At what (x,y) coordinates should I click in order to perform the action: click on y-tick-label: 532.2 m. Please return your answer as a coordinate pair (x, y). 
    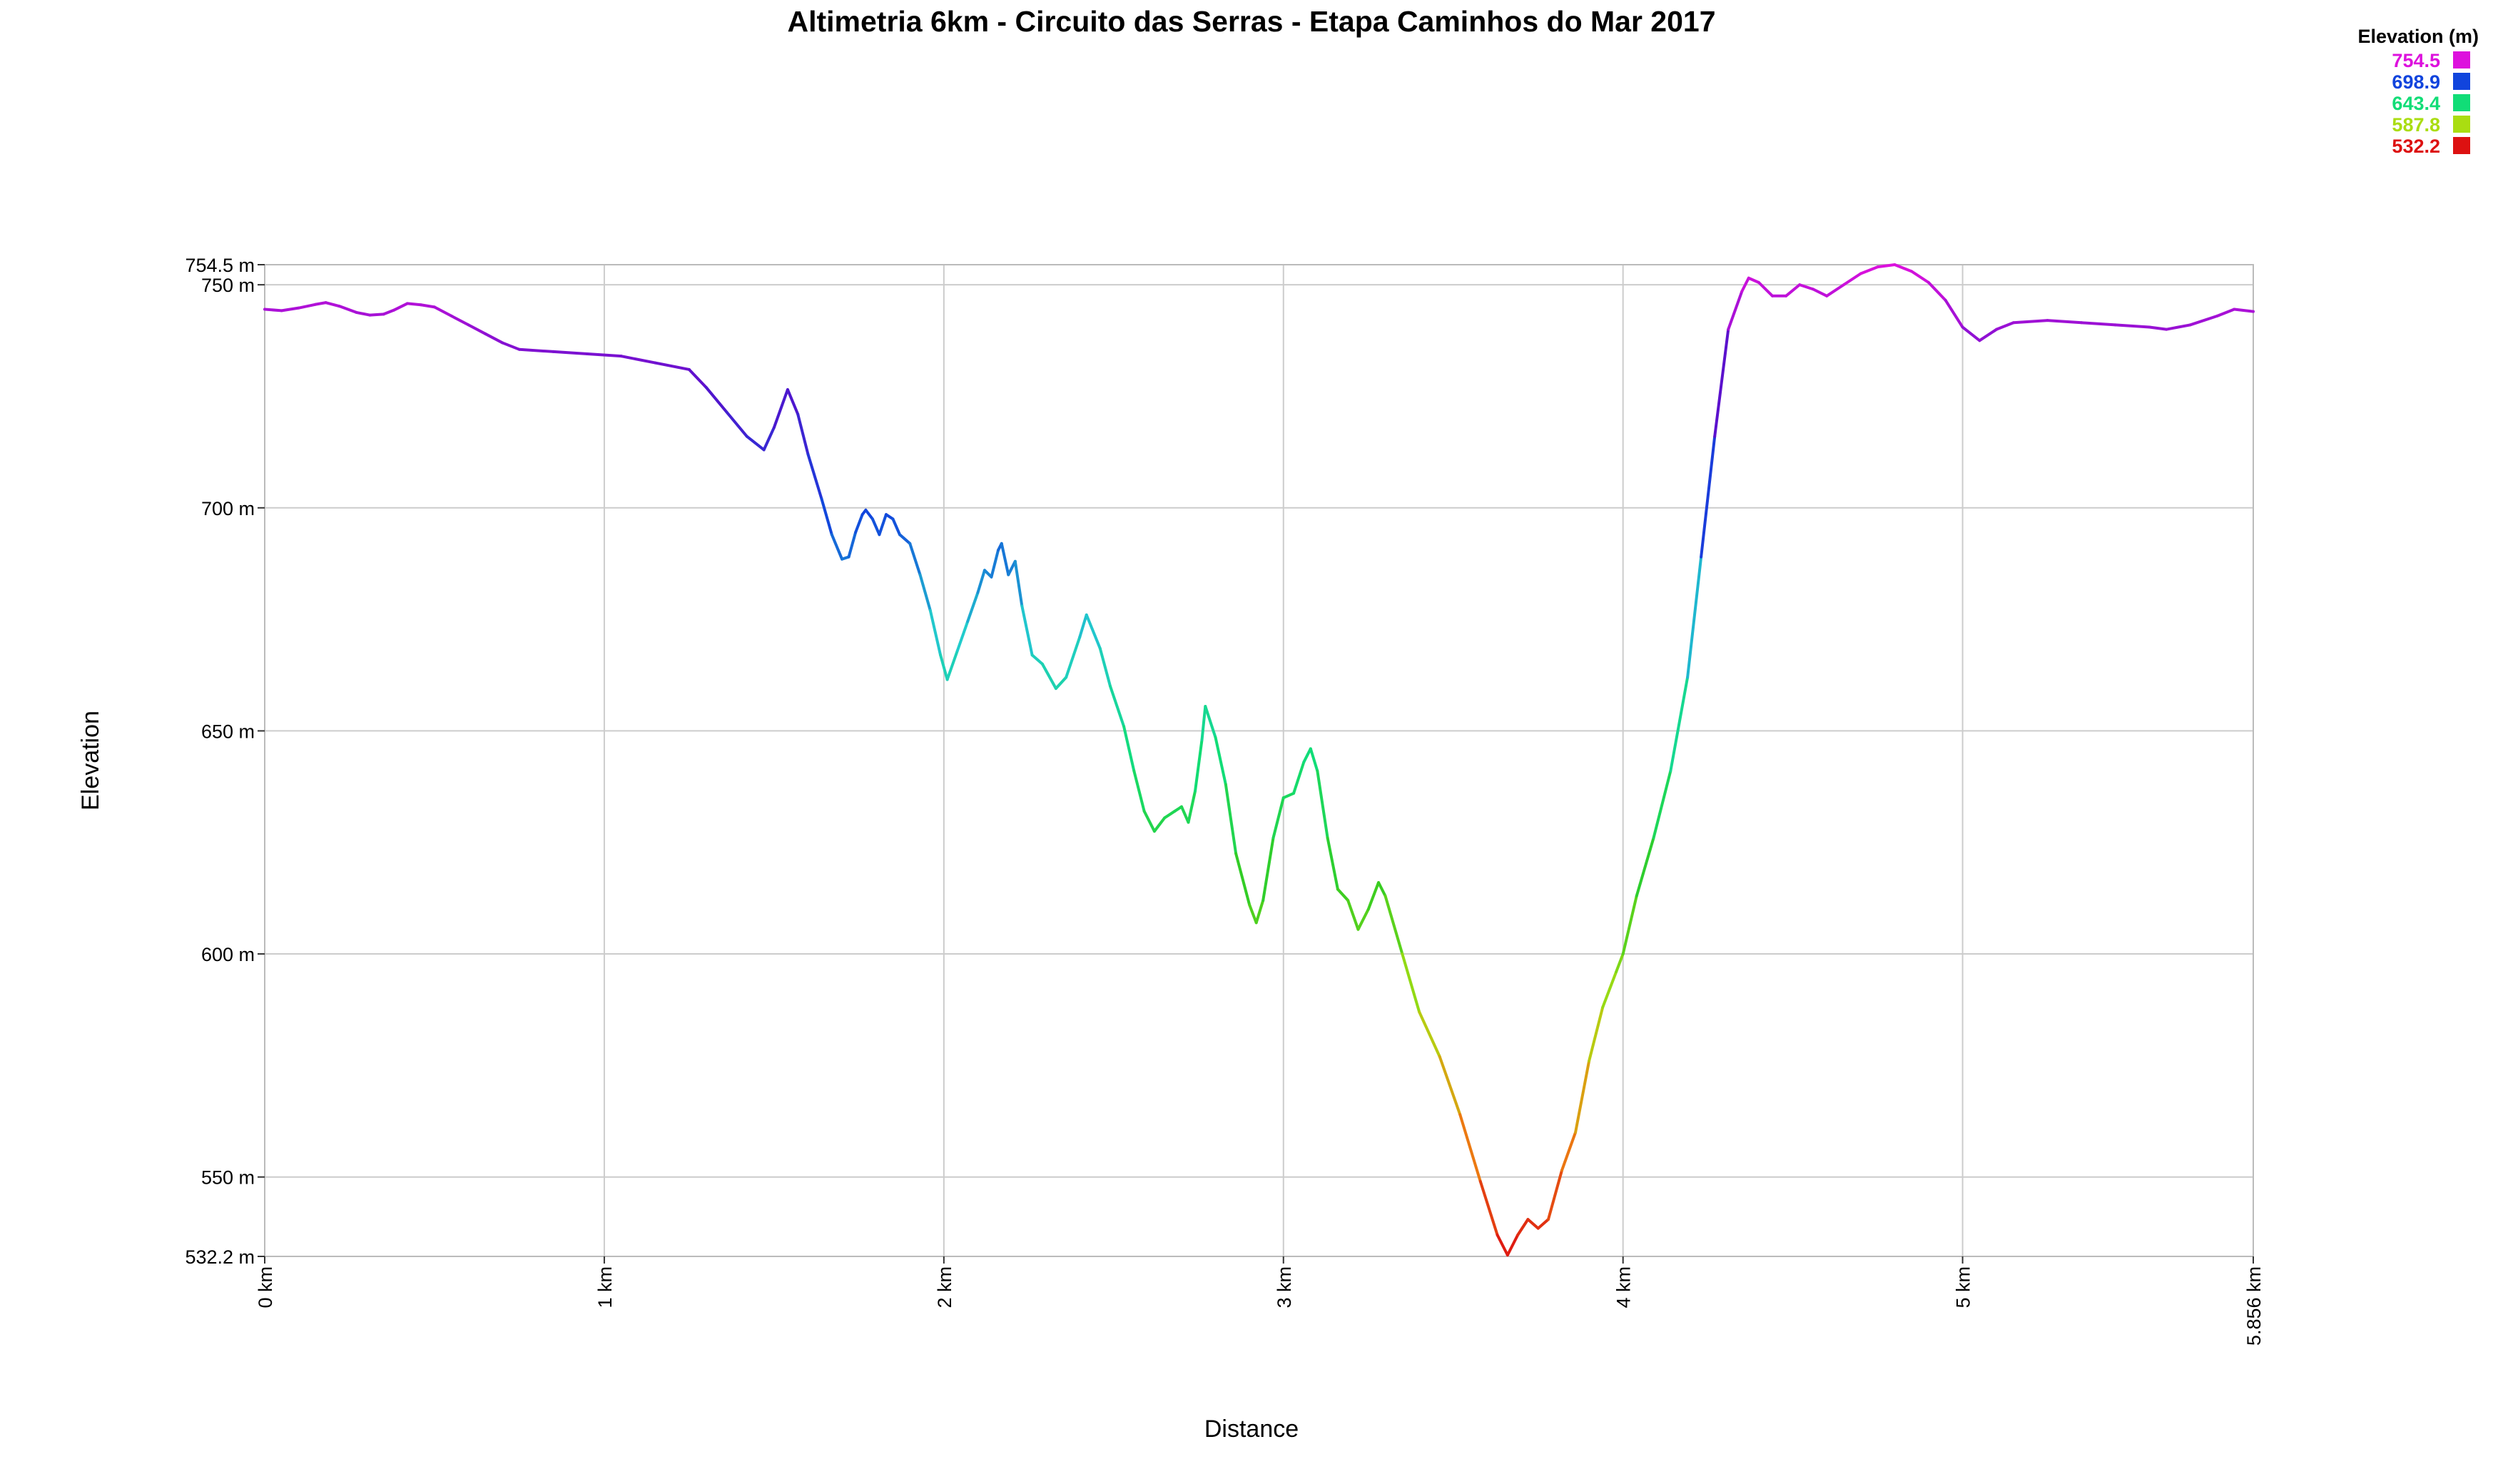
    Looking at the image, I should click on (220, 1257).